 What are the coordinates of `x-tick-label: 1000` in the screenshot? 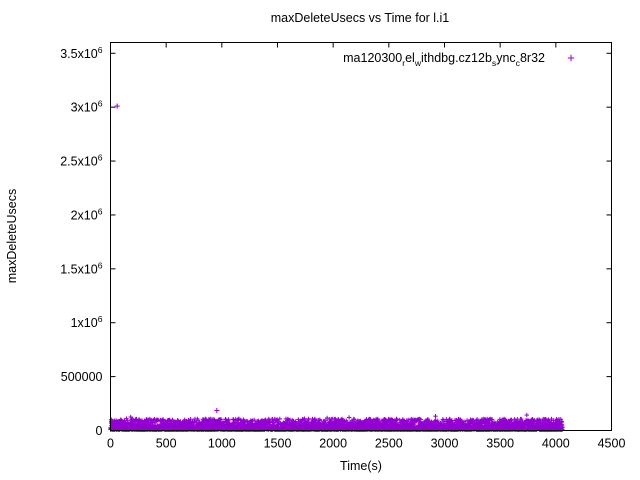 It's located at (222, 444).